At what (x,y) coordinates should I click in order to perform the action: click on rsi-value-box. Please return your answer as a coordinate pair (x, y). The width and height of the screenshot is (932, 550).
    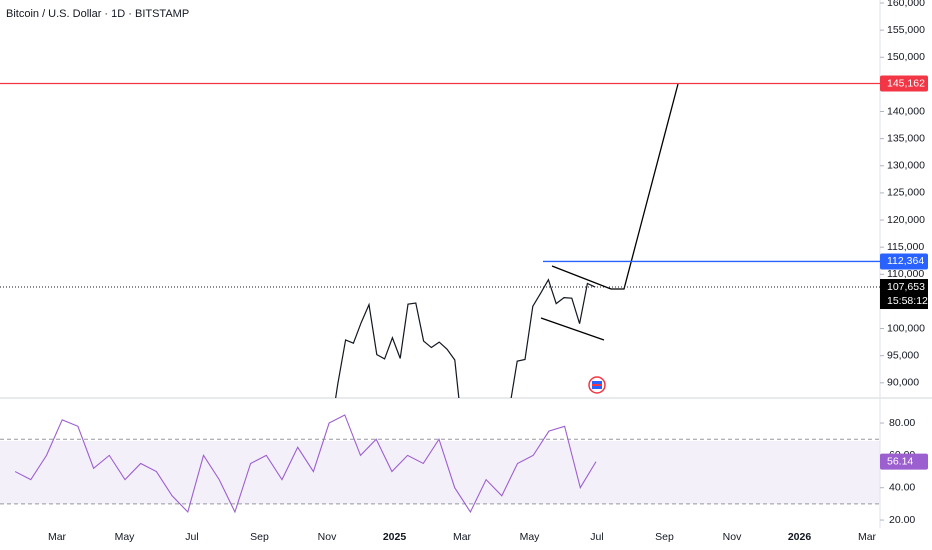
    Looking at the image, I should click on (904, 461).